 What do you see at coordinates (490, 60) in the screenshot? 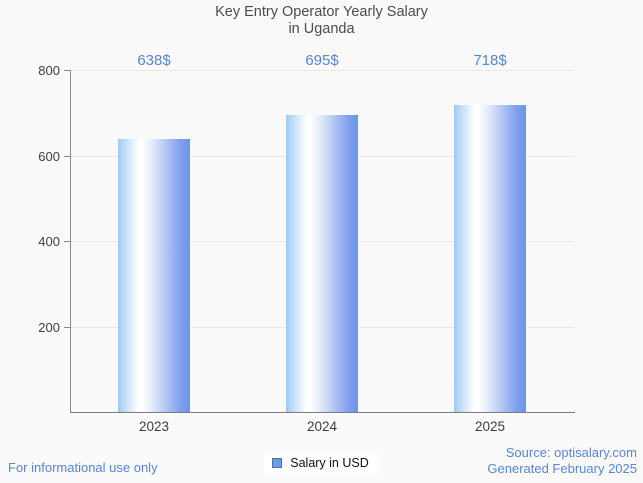
I see `bar-value-label-2025: 718$` at bounding box center [490, 60].